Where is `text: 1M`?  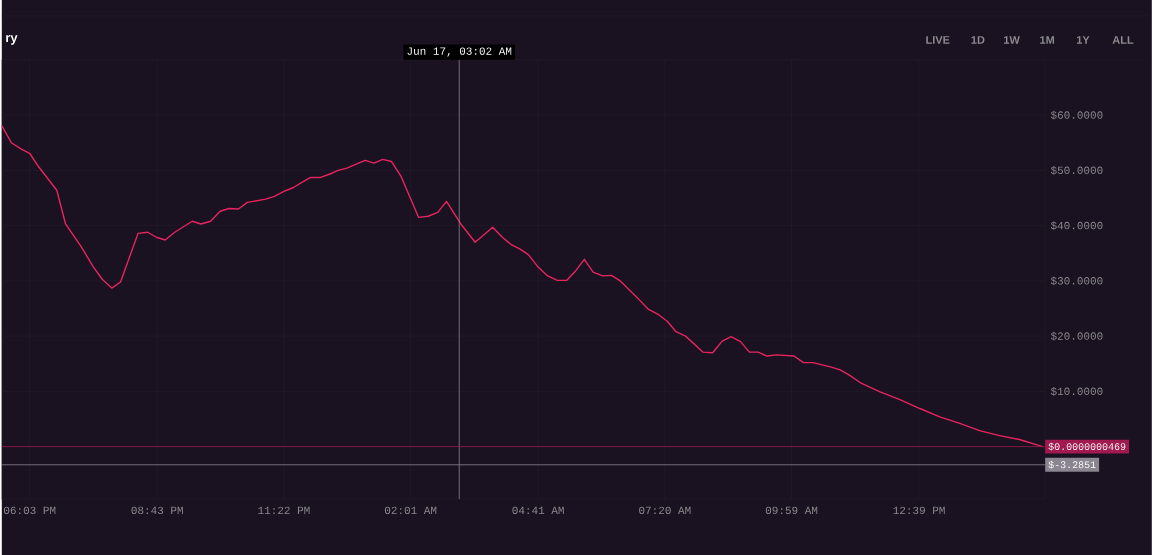 text: 1M is located at coordinates (1047, 40).